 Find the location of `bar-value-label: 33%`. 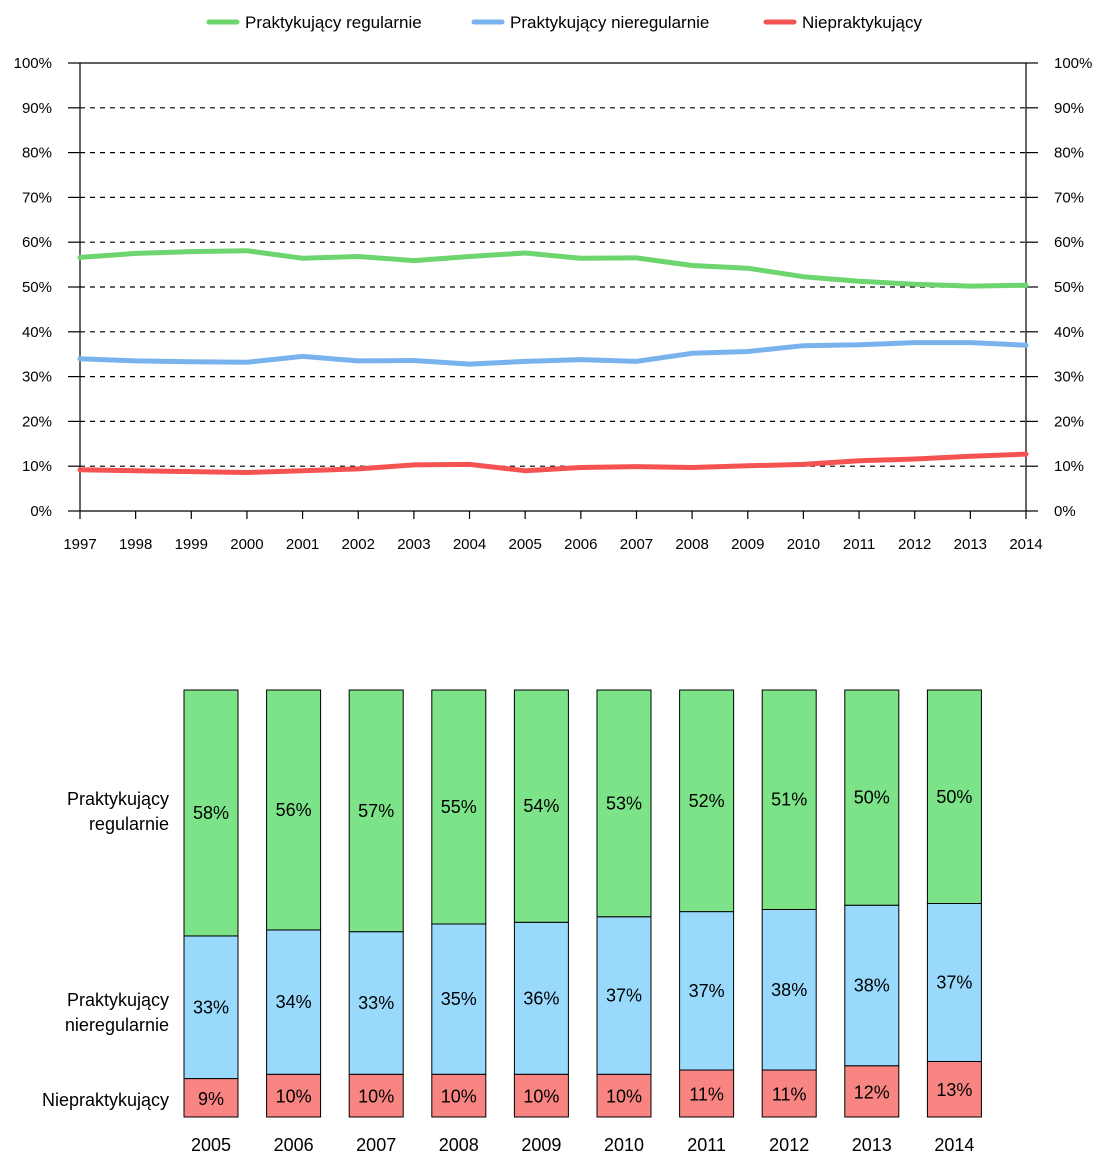

bar-value-label: 33% is located at coordinates (376, 1003).